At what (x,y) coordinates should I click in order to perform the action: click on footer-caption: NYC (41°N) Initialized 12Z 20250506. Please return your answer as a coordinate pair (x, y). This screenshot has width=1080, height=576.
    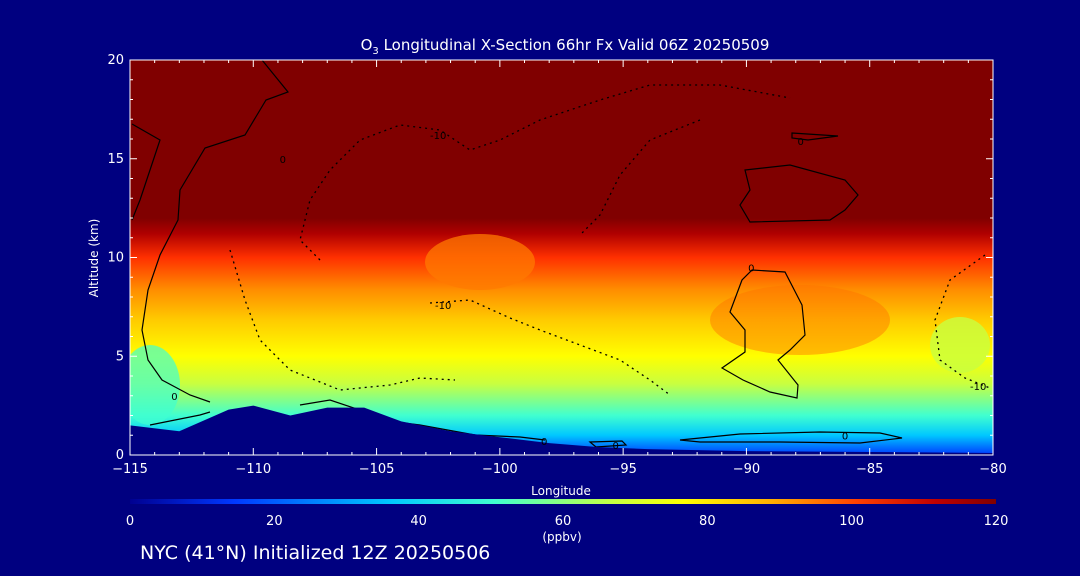
    Looking at the image, I should click on (315, 553).